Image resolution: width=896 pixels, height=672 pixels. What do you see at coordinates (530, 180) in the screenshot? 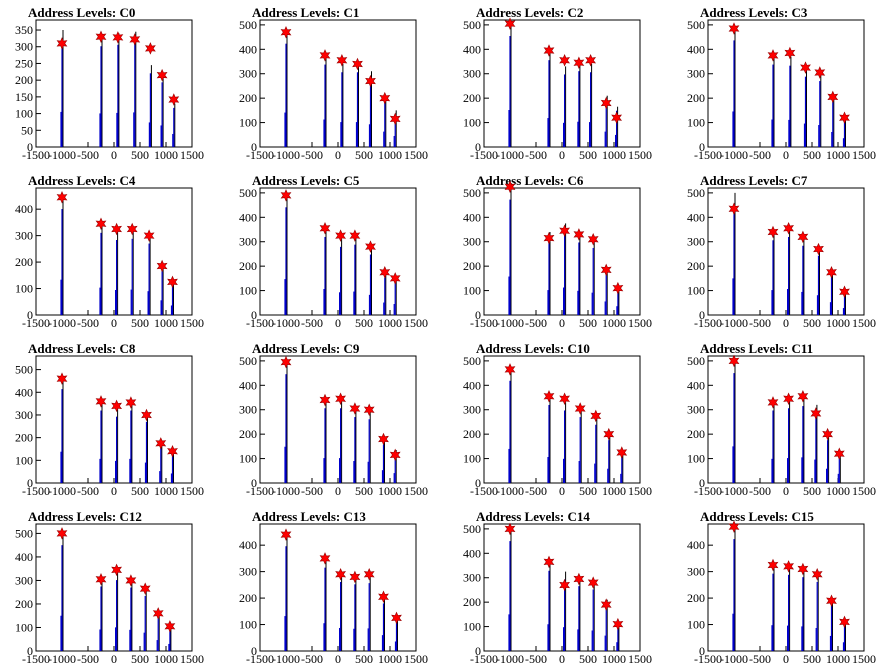
I see `chart-title: Address Levels: C6` at bounding box center [530, 180].